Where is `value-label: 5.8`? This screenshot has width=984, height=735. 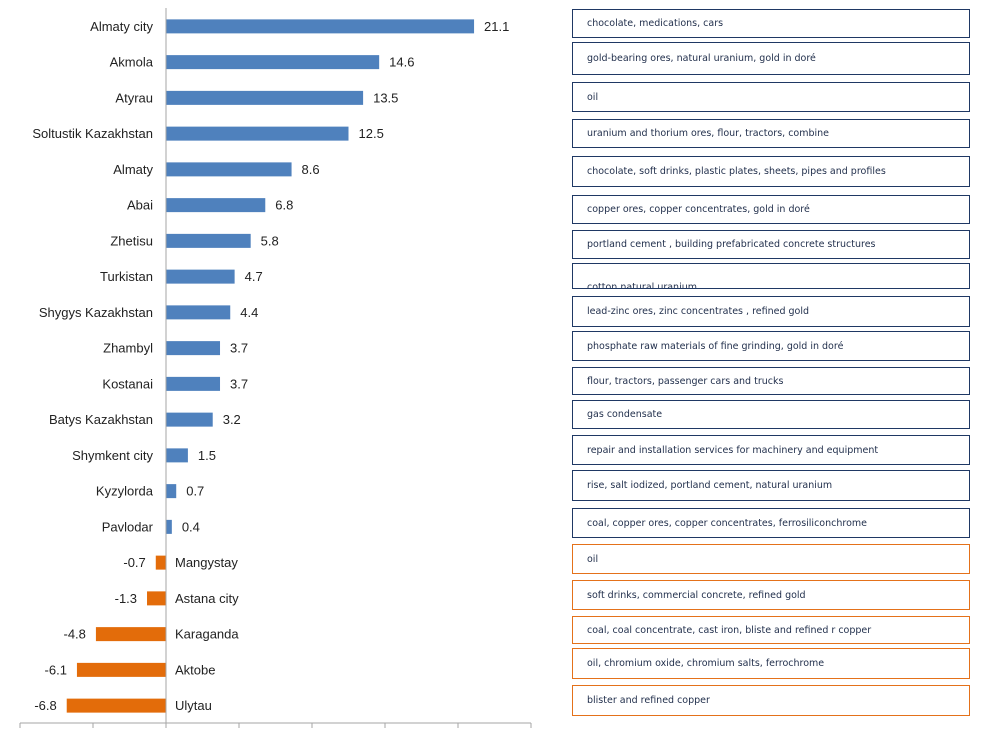
value-label: 5.8 is located at coordinates (270, 240).